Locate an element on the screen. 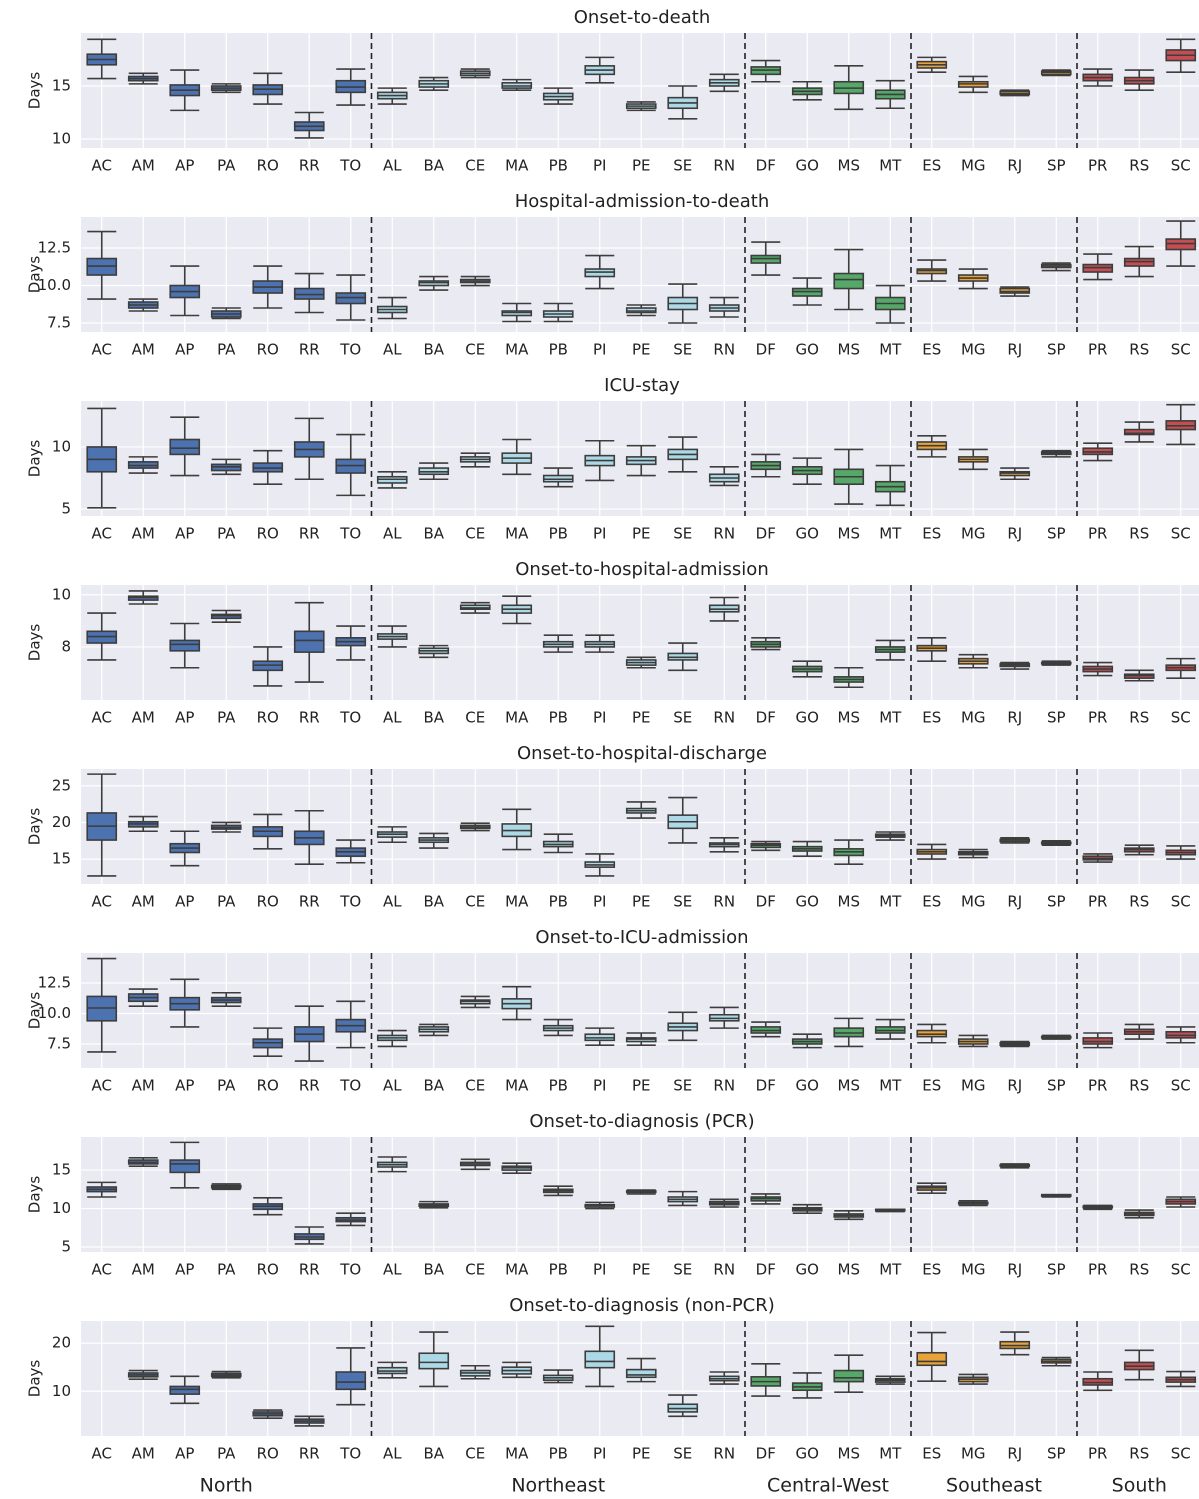 This screenshot has width=1199, height=1499. y-tick-label: 10.0 is located at coordinates (54, 285).